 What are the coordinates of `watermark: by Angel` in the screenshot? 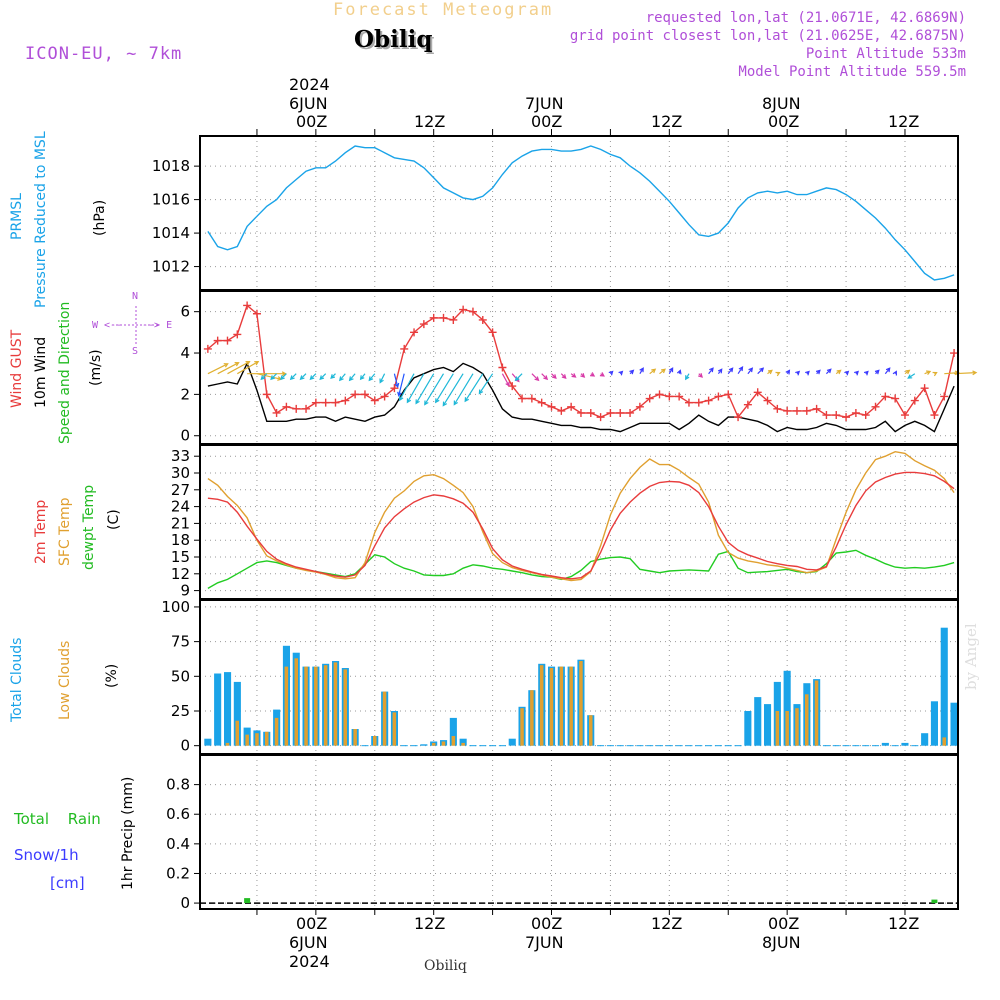 It's located at (971, 656).